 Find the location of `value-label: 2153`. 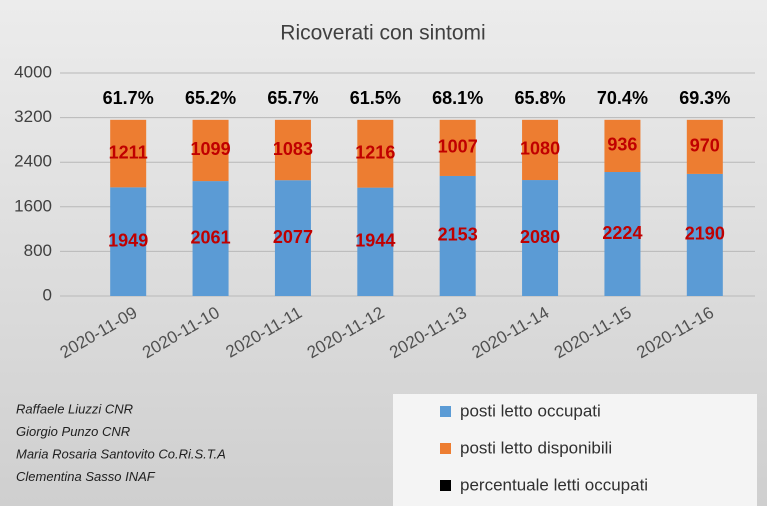

value-label: 2153 is located at coordinates (458, 235).